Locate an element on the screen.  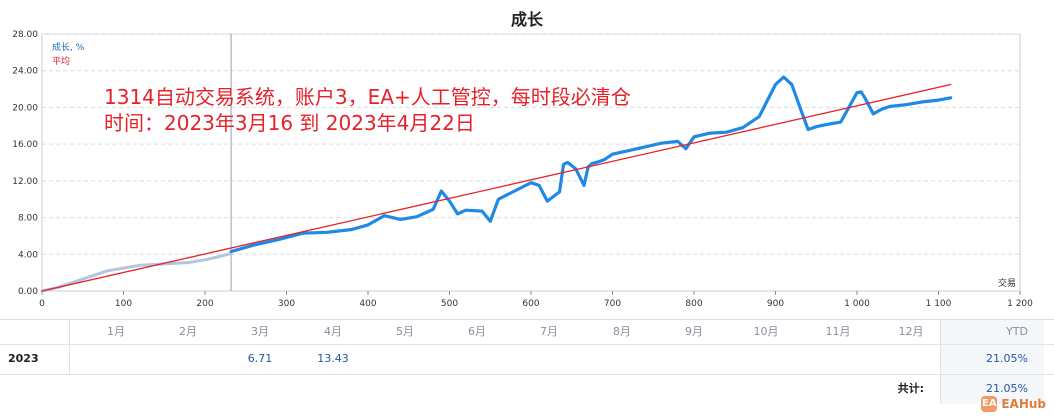
y-tick-label: 12.00 is located at coordinates (25, 182).